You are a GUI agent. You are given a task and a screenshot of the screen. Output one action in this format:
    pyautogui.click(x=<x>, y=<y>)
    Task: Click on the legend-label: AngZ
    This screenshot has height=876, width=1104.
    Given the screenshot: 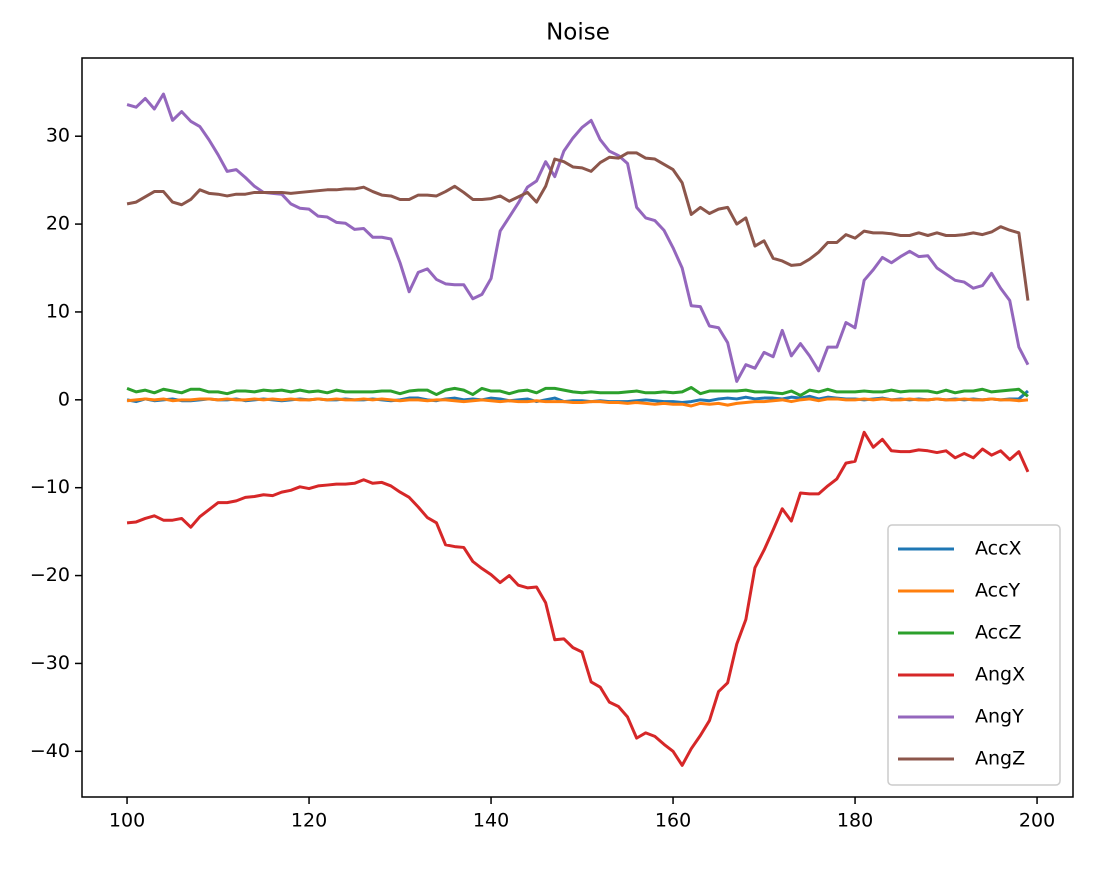 What is the action you would take?
    pyautogui.click(x=1000, y=759)
    